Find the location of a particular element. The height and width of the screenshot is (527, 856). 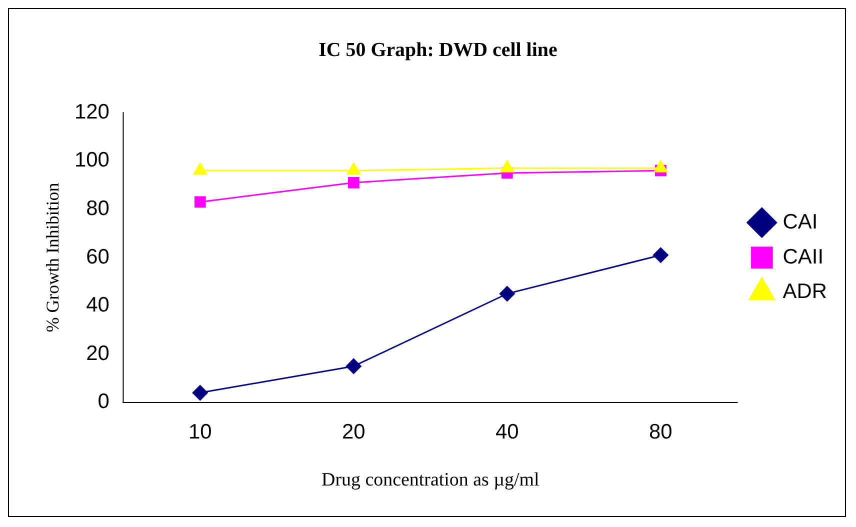

y-tick-label: 20 is located at coordinates (98, 353).